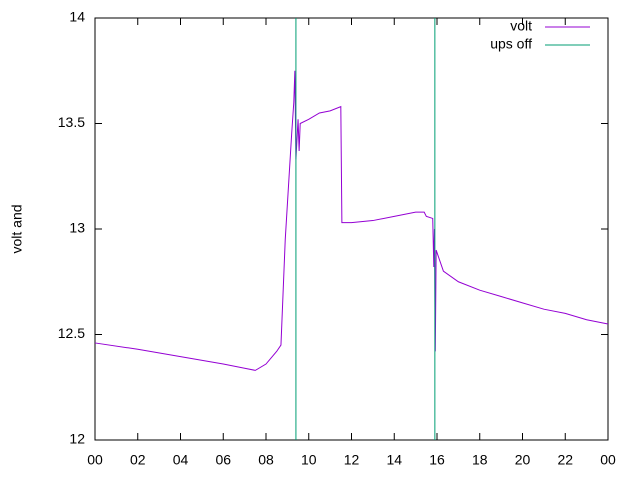  What do you see at coordinates (352, 460) in the screenshot?
I see `x-tick-label: 12` at bounding box center [352, 460].